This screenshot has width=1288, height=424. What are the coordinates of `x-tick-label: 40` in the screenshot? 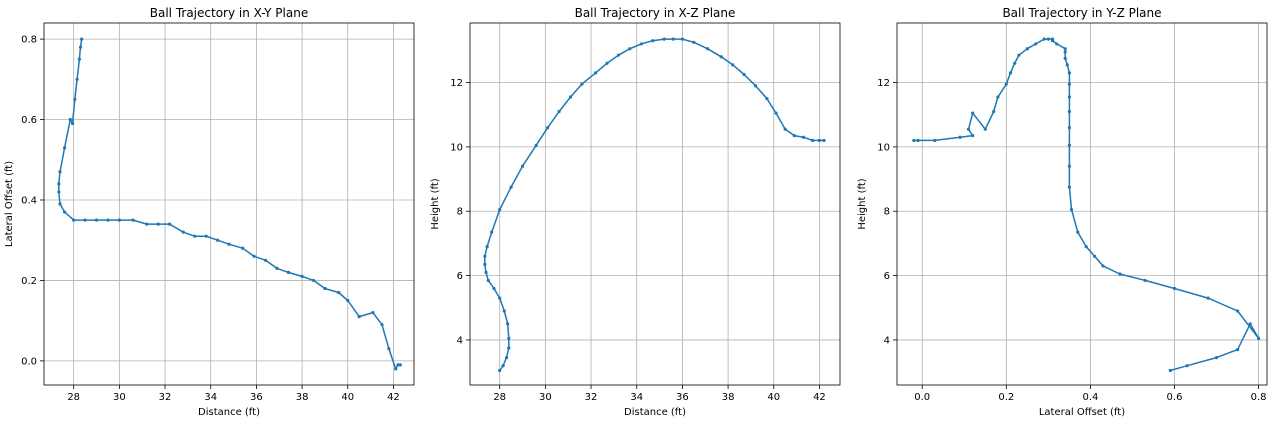 It's located at (347, 397).